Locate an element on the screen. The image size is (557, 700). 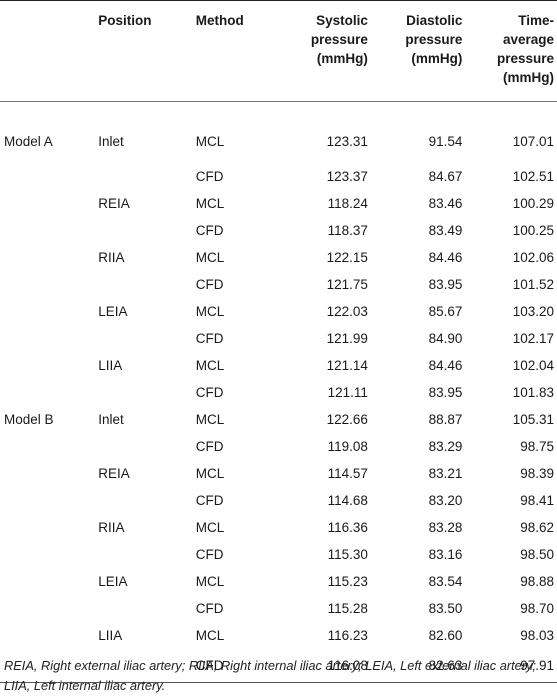
table-row: CFD 121.75 83.95 101.52 is located at coordinates (278, 284).